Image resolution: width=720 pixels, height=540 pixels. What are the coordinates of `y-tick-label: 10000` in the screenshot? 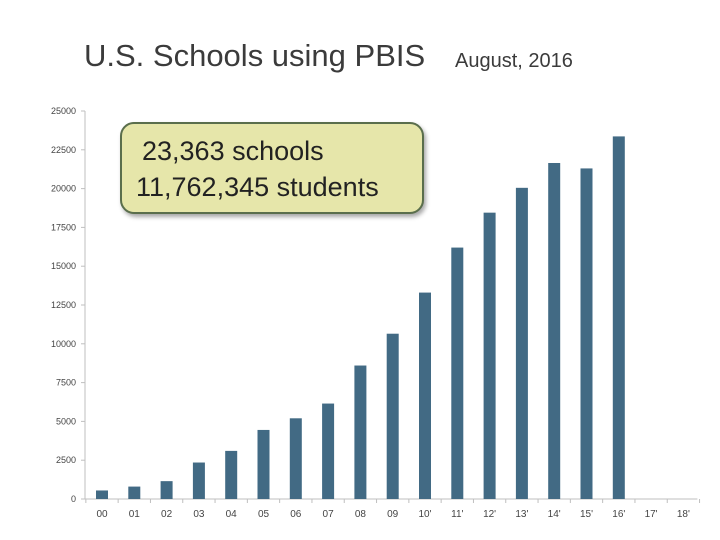 It's located at (63, 344).